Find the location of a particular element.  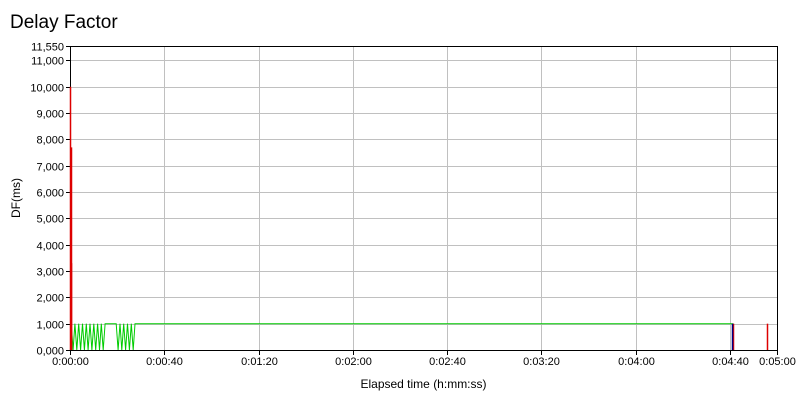

y-tick-label: 5,000 is located at coordinates (50, 220).